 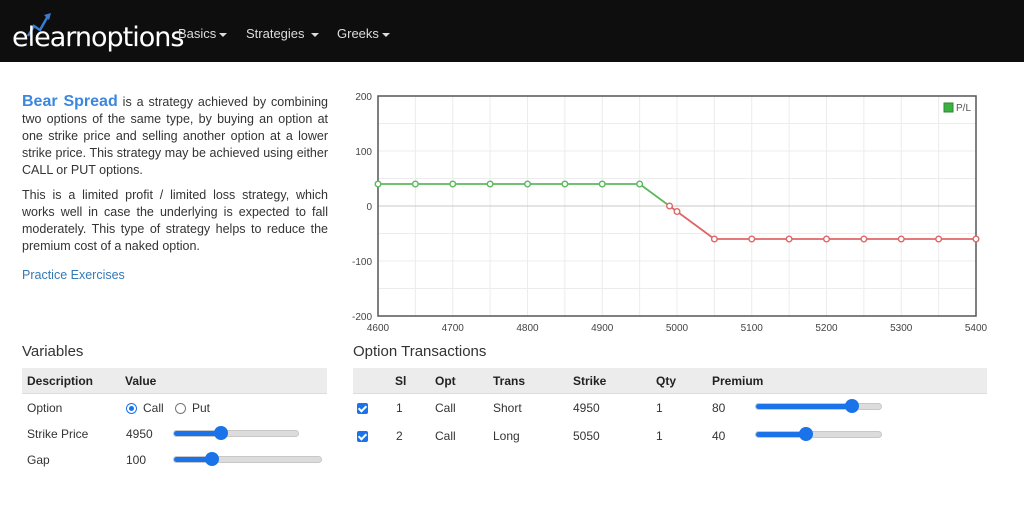 I want to click on call-radio, so click(x=131, y=408).